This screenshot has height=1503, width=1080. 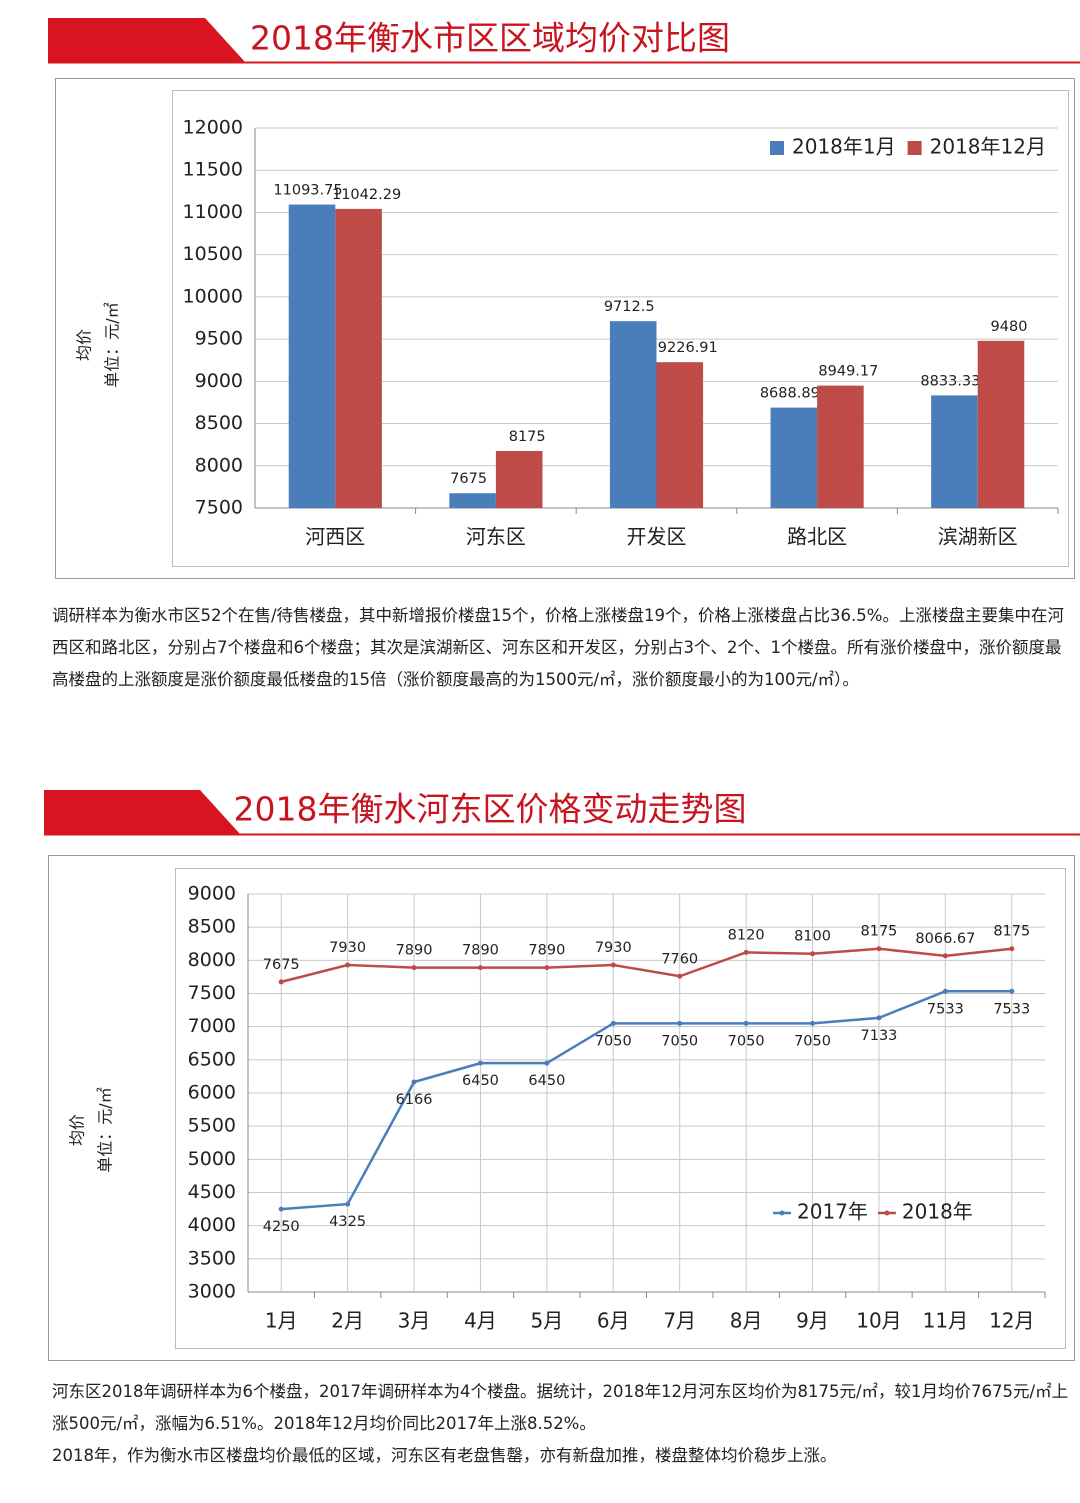 I want to click on series-line, so click(x=646, y=965).